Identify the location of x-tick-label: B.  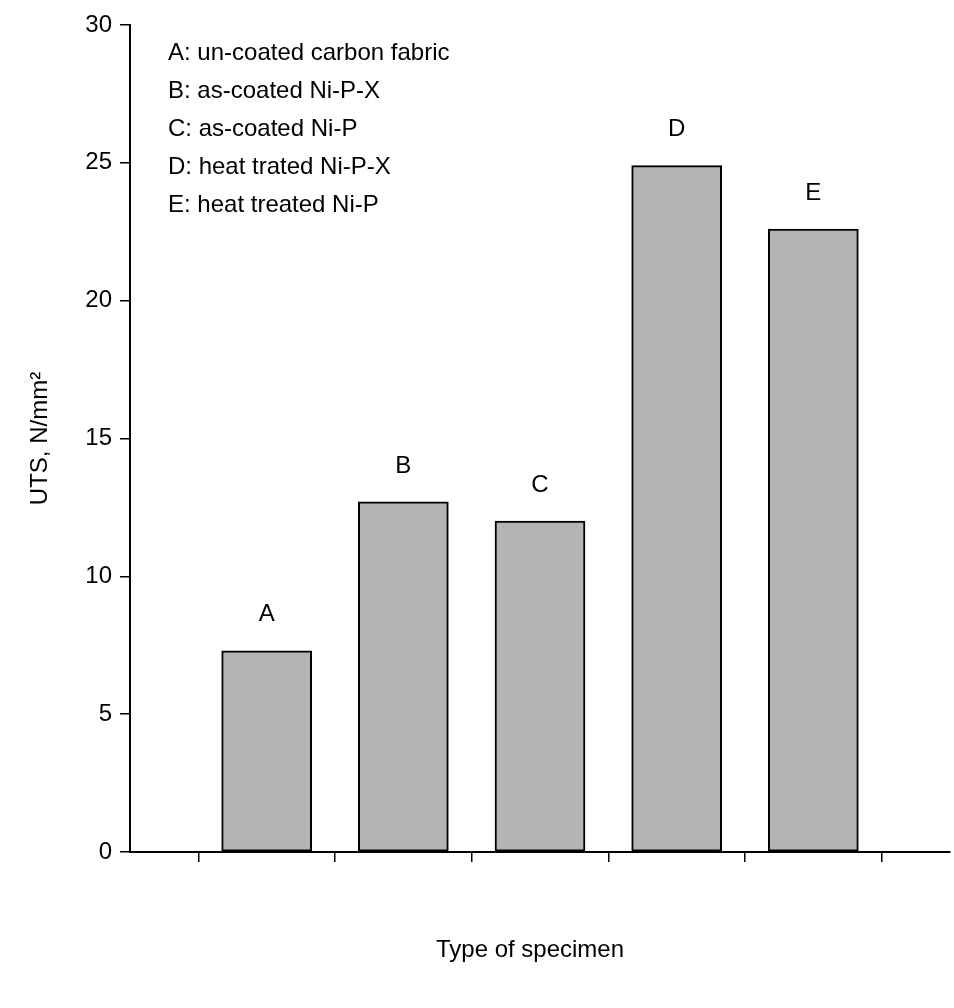
(403, 464).